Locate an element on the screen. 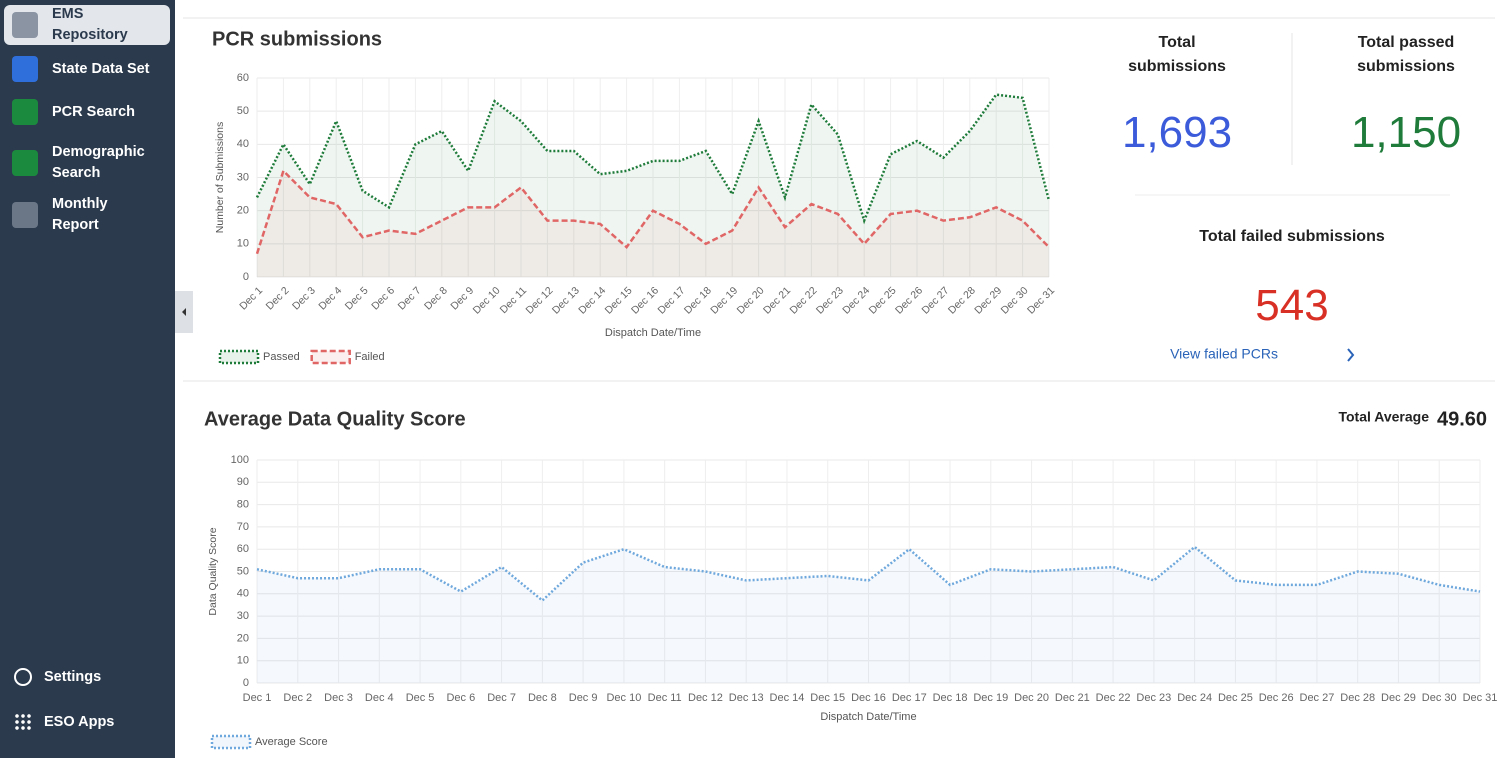  y-tick-label: 100 is located at coordinates (240, 460).